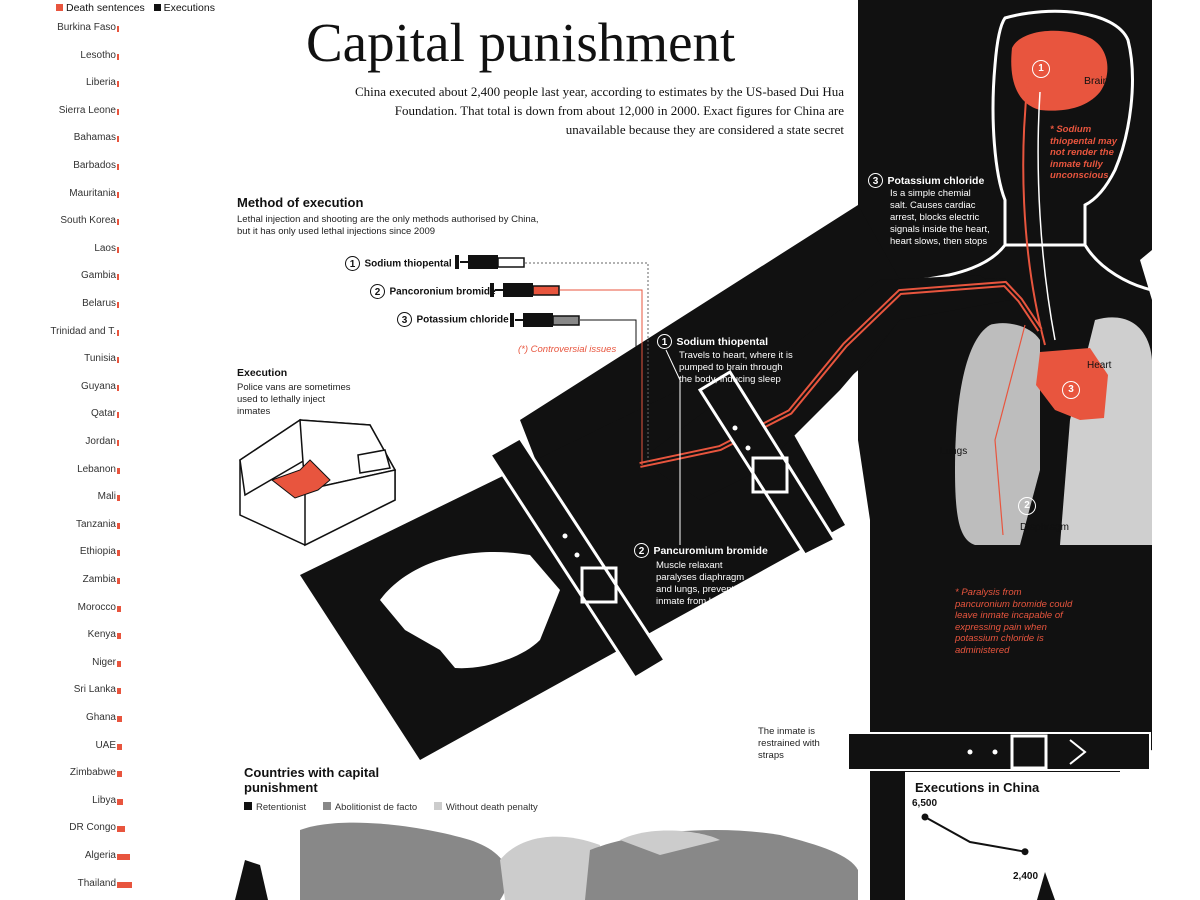  I want to click on country-name: Burkina Faso, so click(86, 27).